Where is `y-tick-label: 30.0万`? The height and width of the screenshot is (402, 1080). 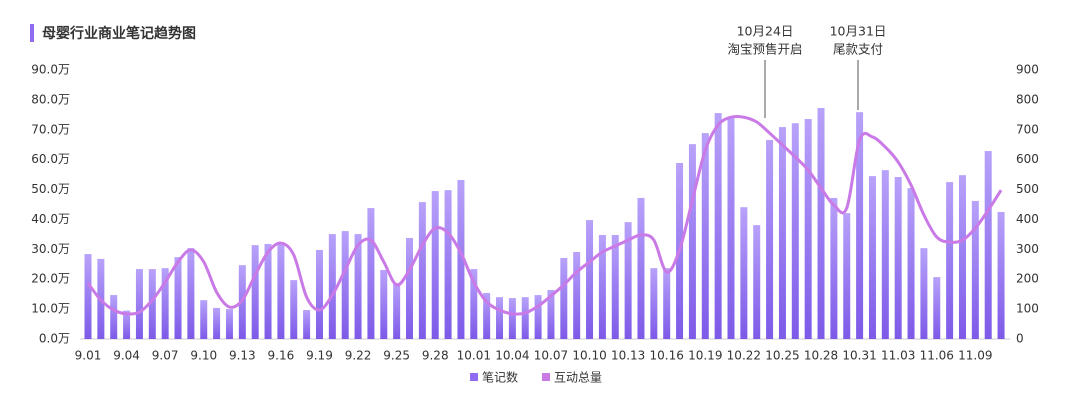 y-tick-label: 30.0万 is located at coordinates (50, 249).